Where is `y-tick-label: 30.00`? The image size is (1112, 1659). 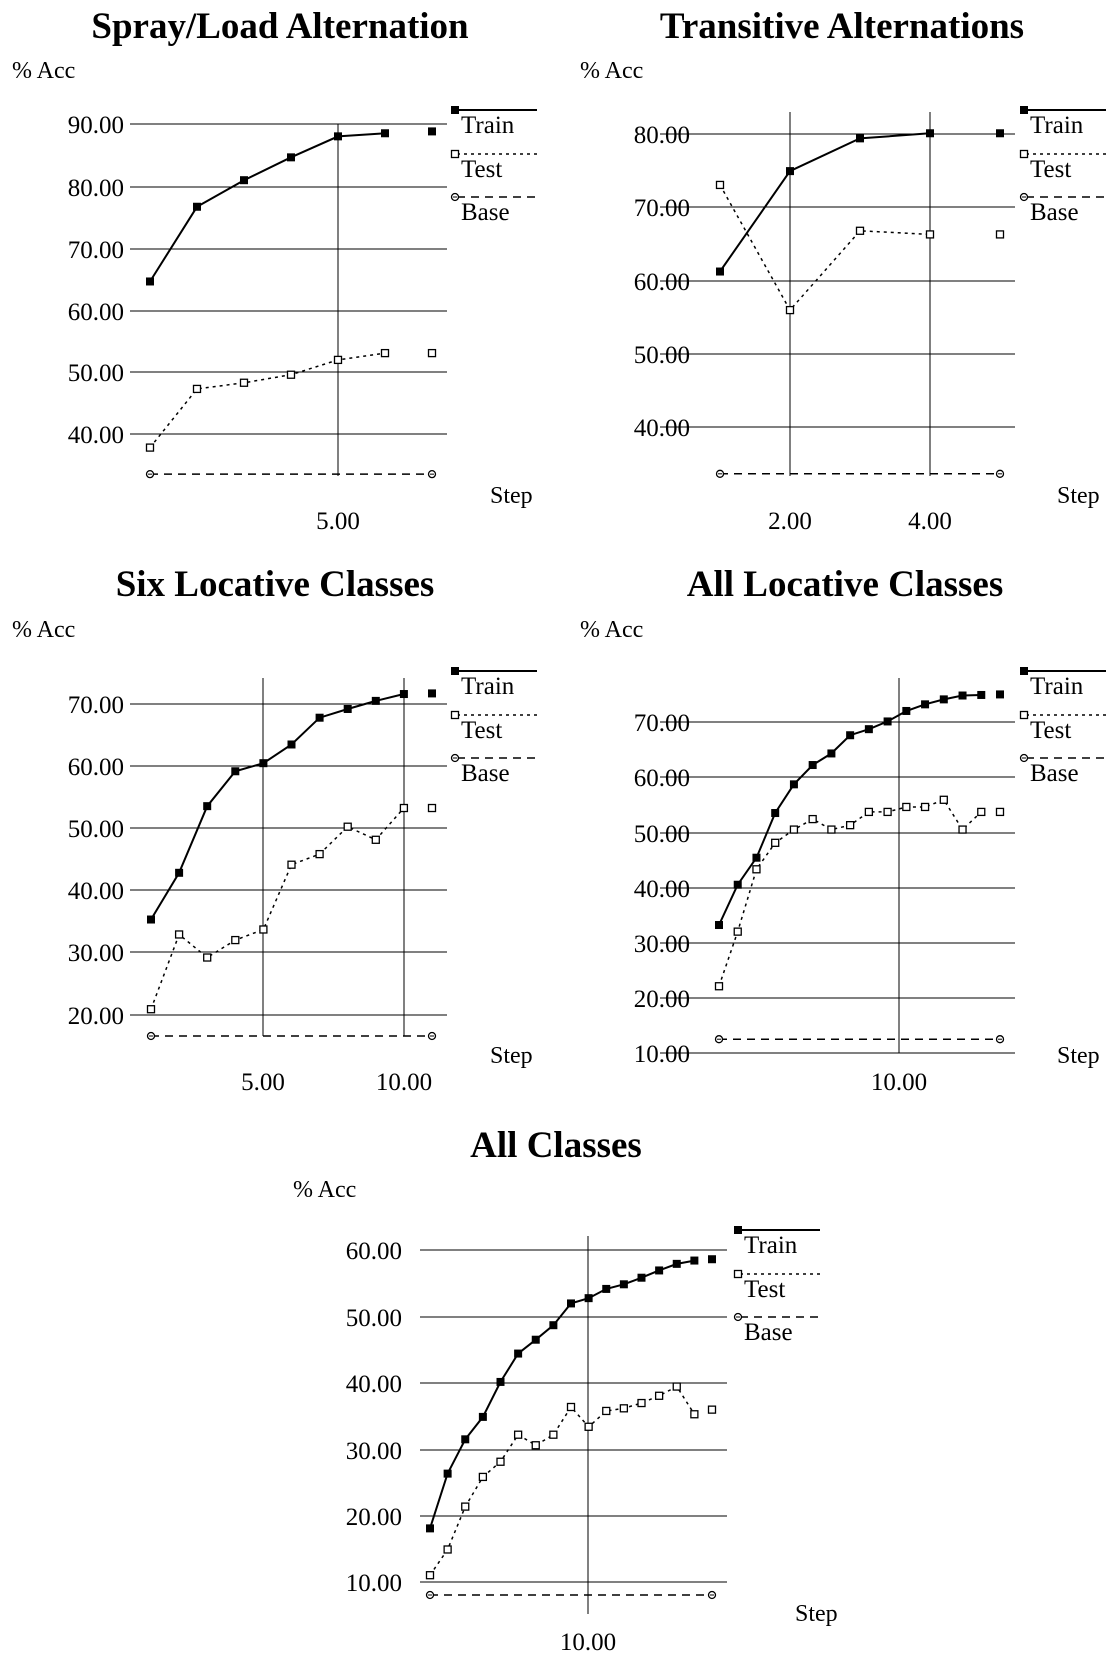
y-tick-label: 30.00 is located at coordinates (96, 953).